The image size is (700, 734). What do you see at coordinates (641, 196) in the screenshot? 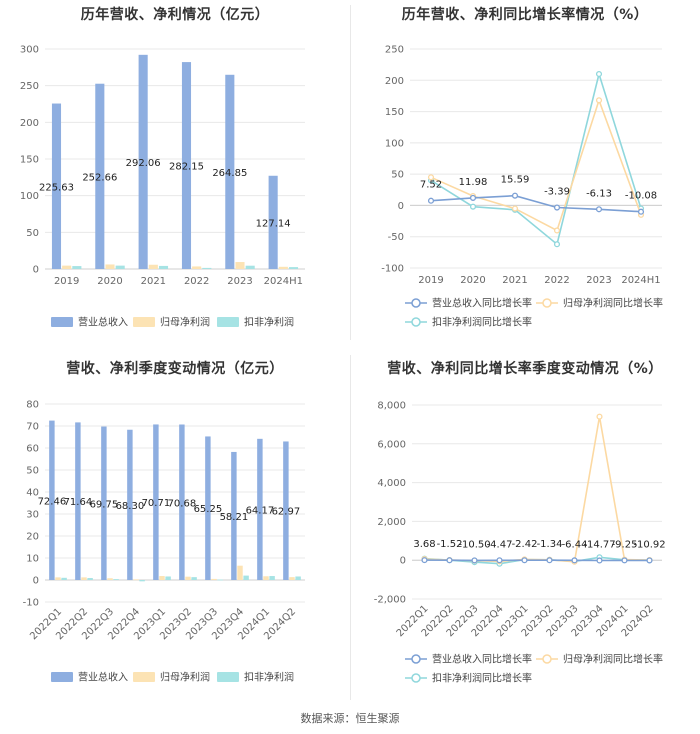
I see `data-label: -10.08` at bounding box center [641, 196].